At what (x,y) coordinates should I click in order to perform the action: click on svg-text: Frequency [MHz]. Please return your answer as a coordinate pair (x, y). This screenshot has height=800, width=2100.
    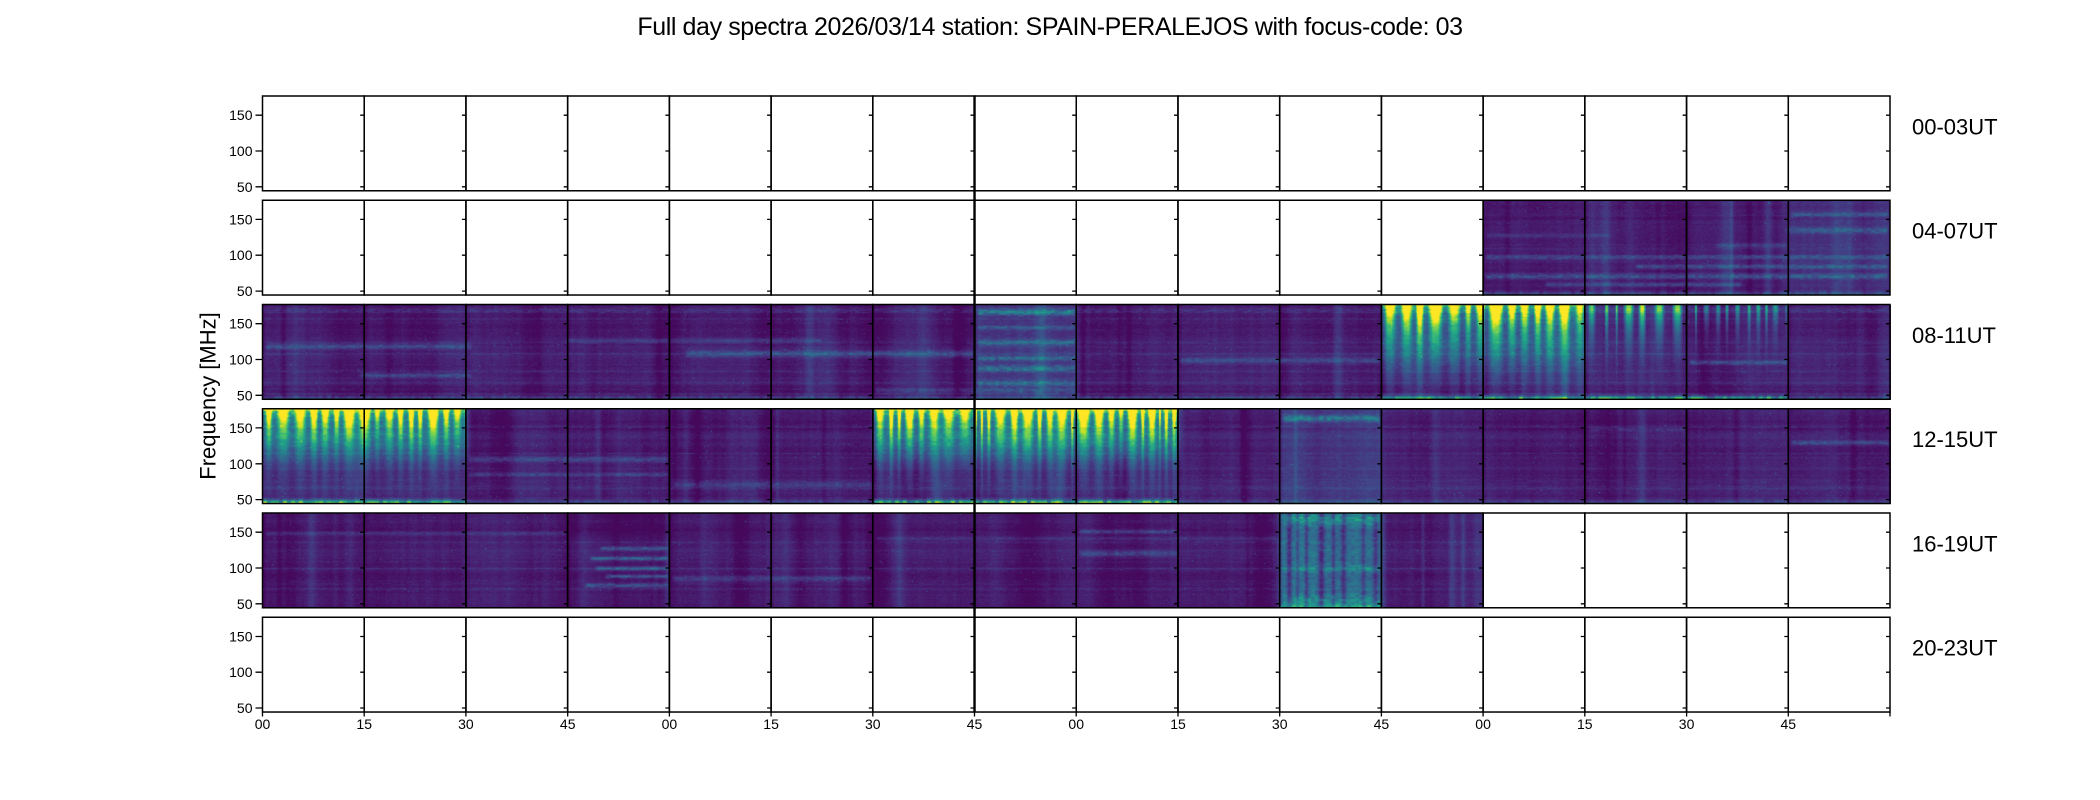
    Looking at the image, I should click on (208, 396).